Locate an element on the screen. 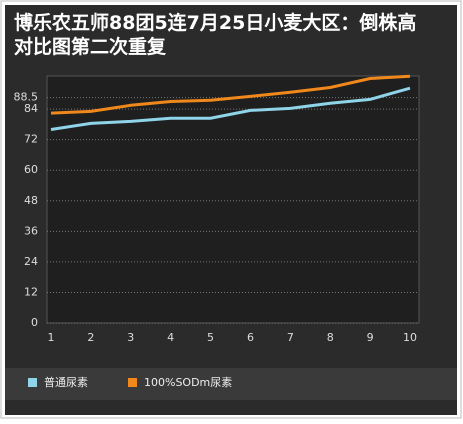 This screenshot has width=463, height=424. y-tick-label: 48 is located at coordinates (31, 200).